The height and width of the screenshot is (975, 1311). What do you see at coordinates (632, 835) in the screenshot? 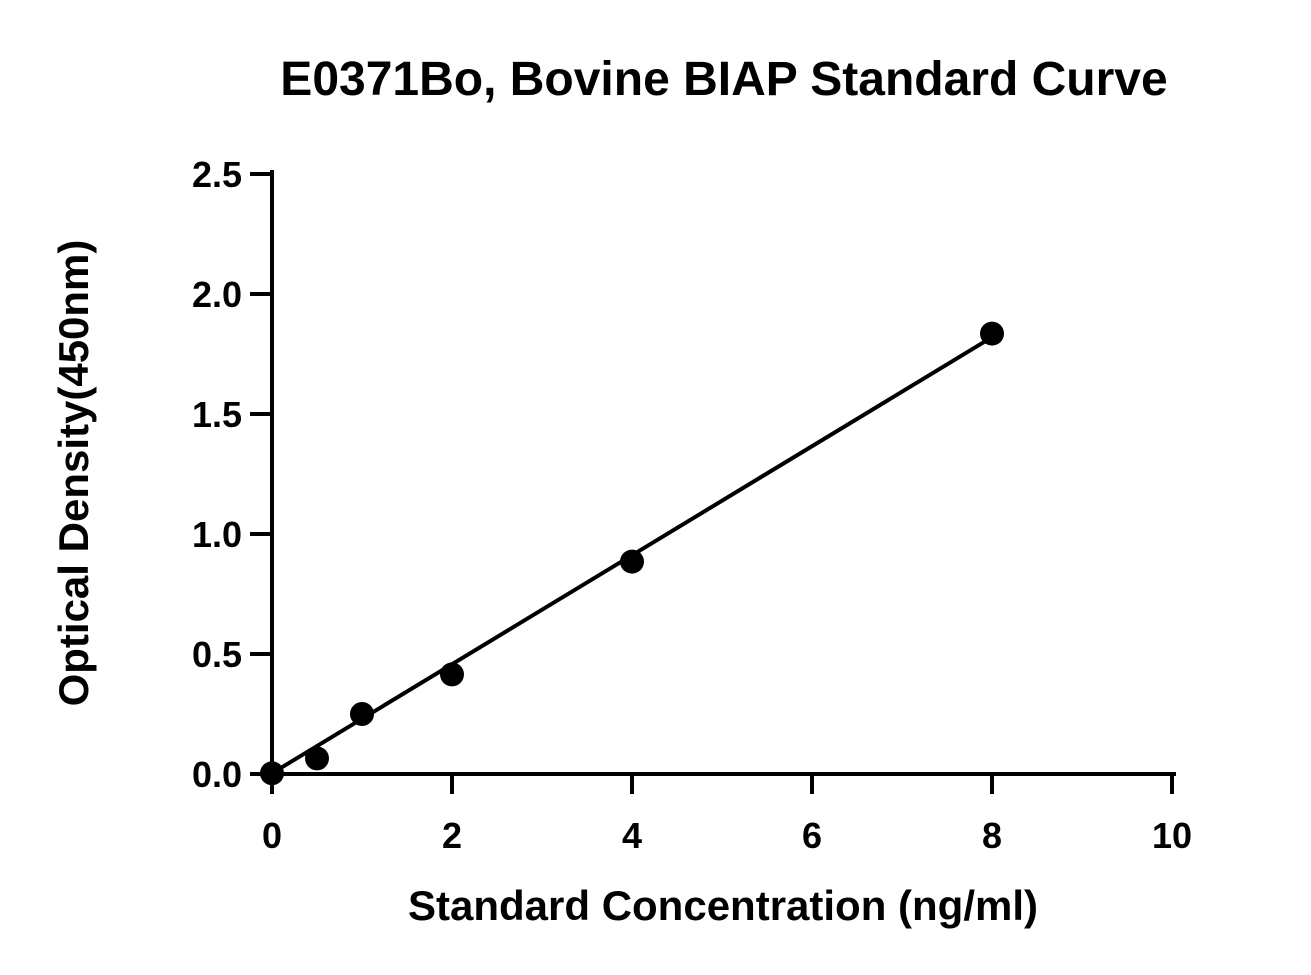
I see `x-tick-label: 4` at bounding box center [632, 835].